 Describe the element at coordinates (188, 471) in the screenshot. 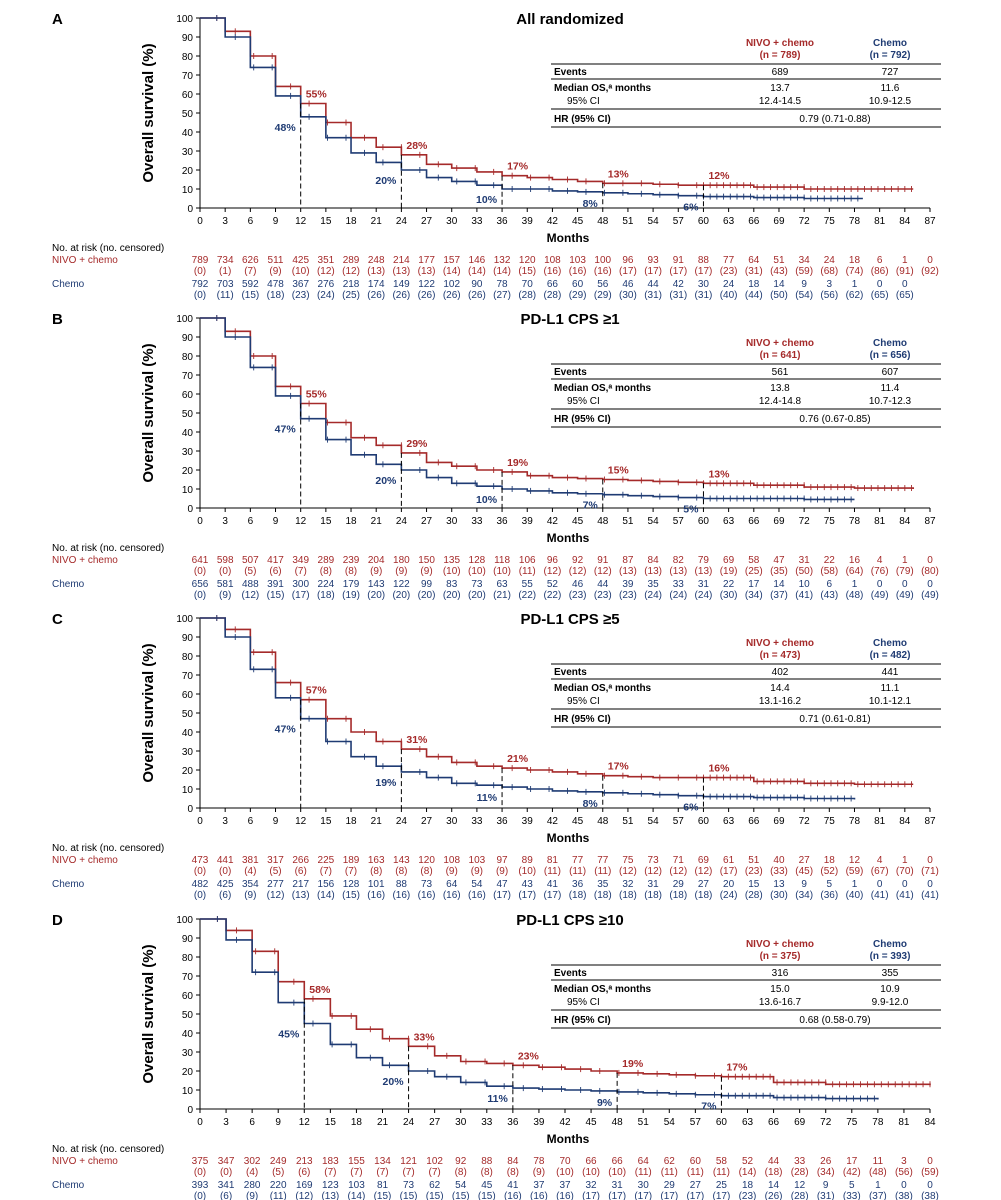

I see `y-tick-label: 20` at that location.